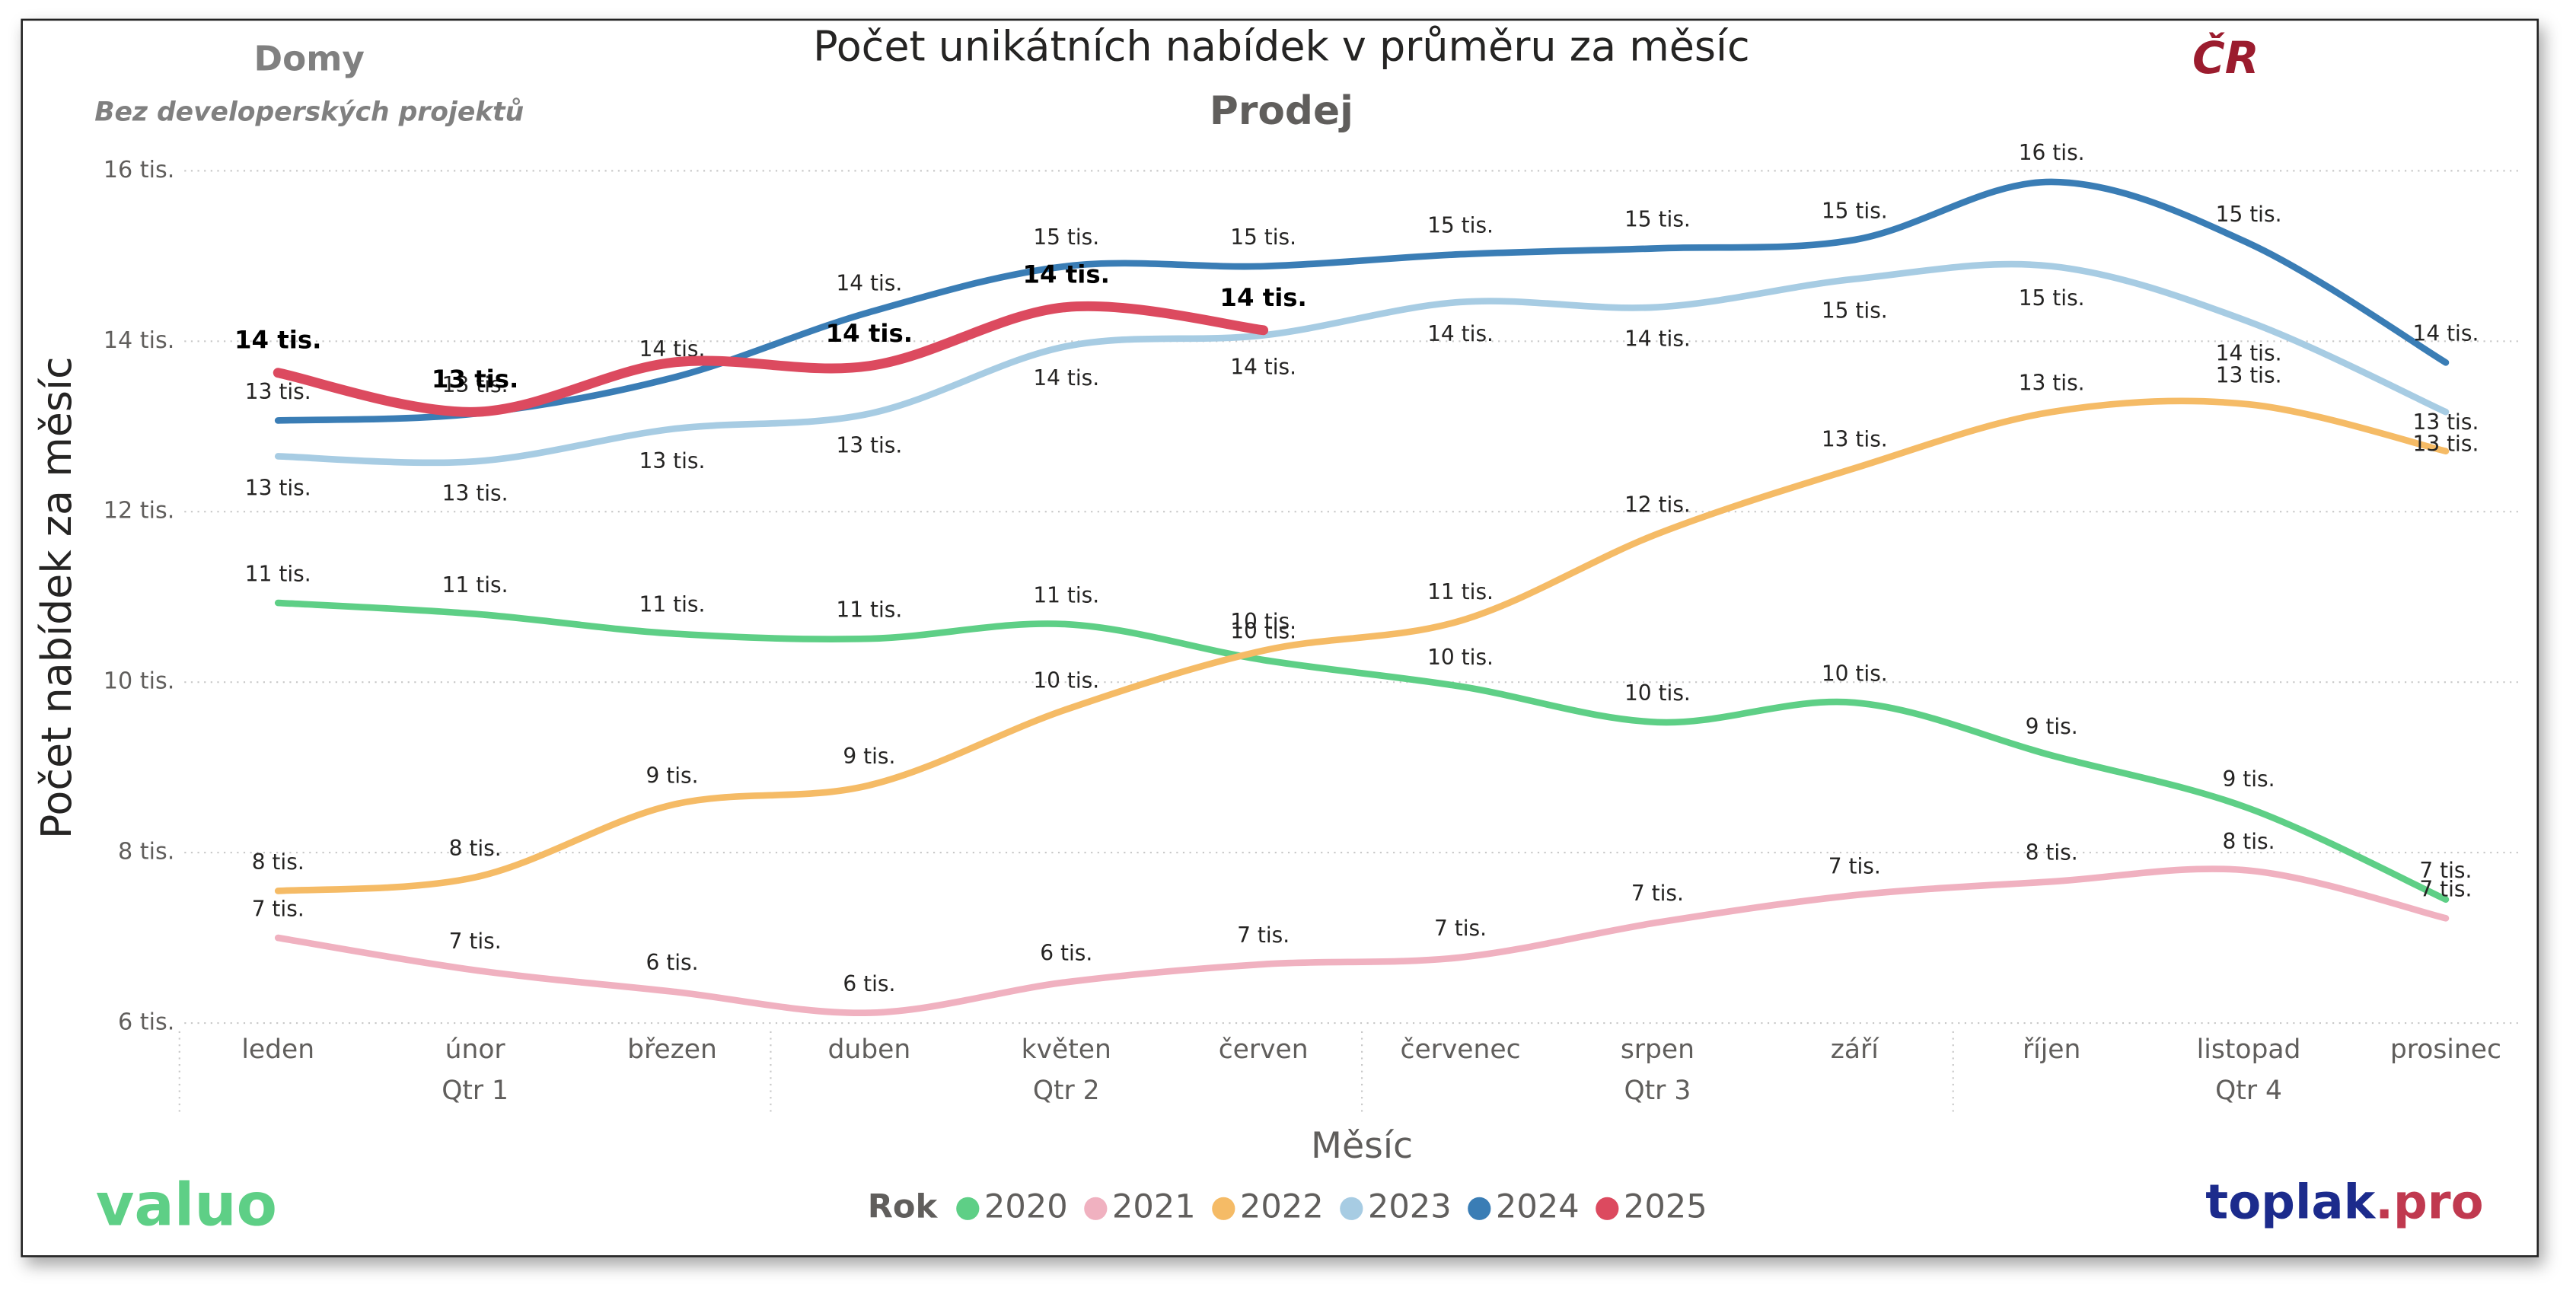 This screenshot has height=1294, width=2576. I want to click on x-tick-label: leden, so click(277, 1049).